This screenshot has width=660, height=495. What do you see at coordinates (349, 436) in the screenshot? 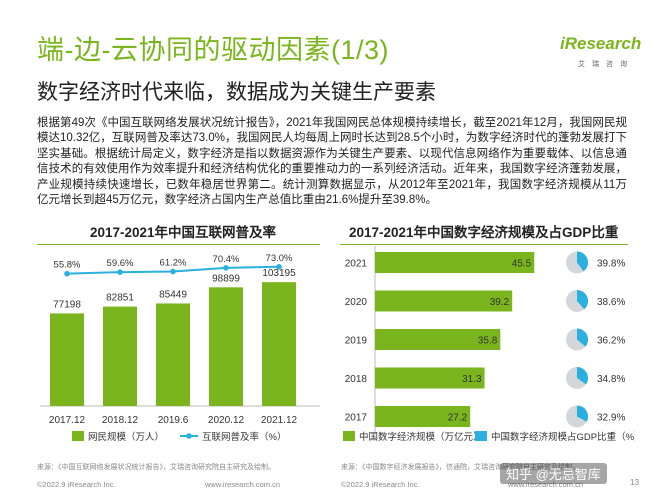
I see `legend-swatch-scale` at bounding box center [349, 436].